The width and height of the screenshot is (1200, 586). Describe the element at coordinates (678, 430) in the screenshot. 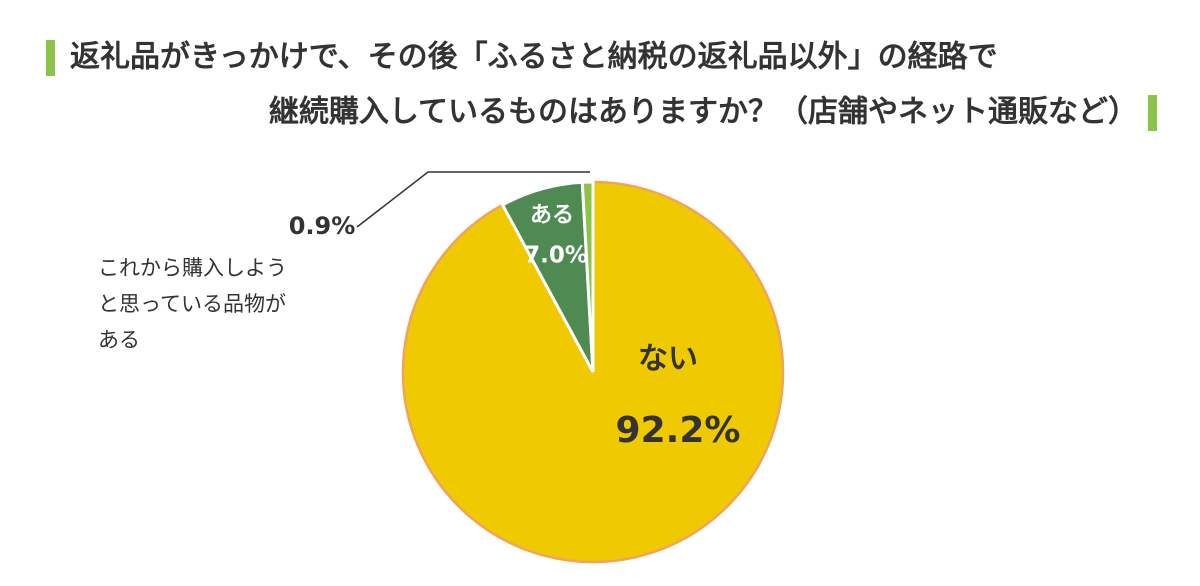

I see `data-label: 92.2%` at that location.